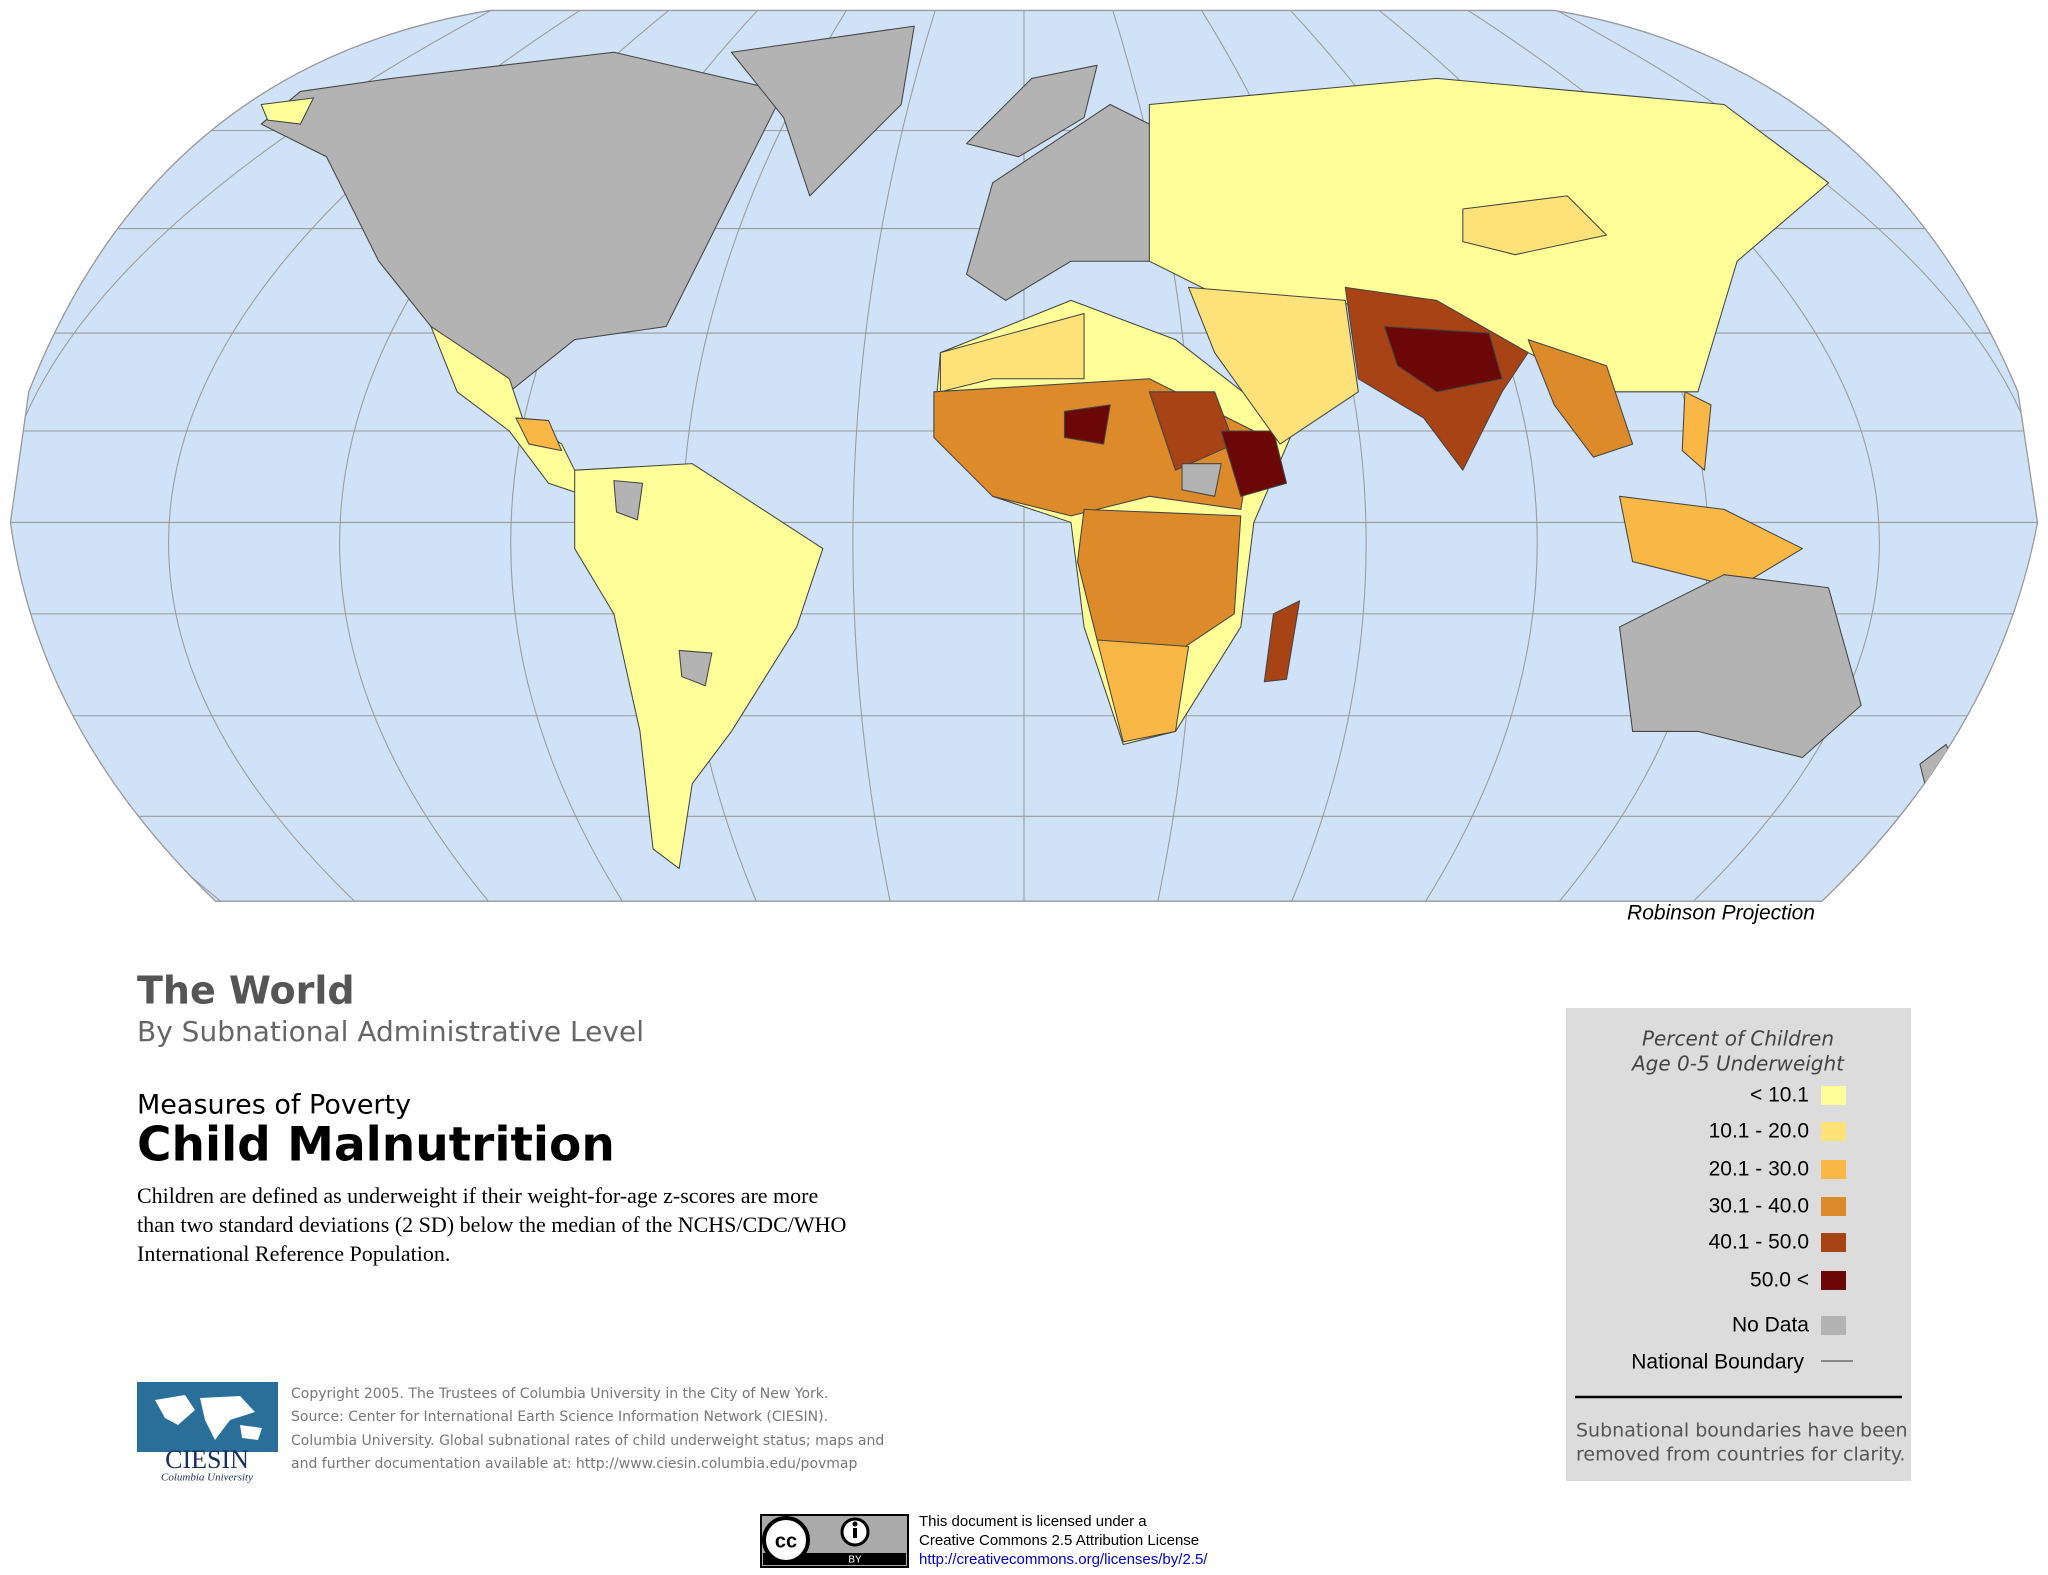  What do you see at coordinates (293, 1253) in the screenshot?
I see `description-line: International Reference Population.` at bounding box center [293, 1253].